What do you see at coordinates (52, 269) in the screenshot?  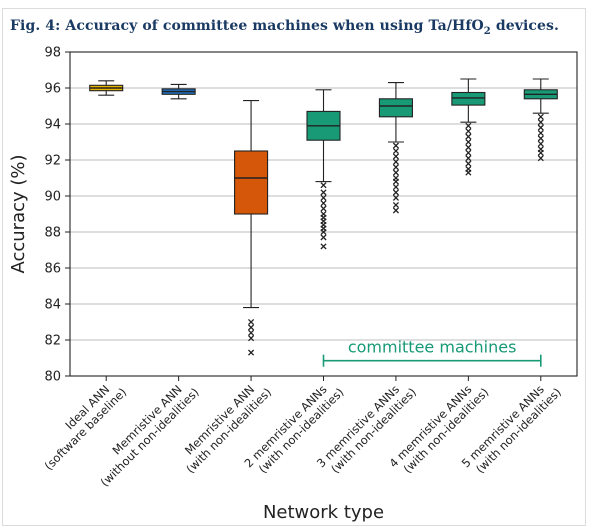 I see `y-tick-label: 86` at bounding box center [52, 269].